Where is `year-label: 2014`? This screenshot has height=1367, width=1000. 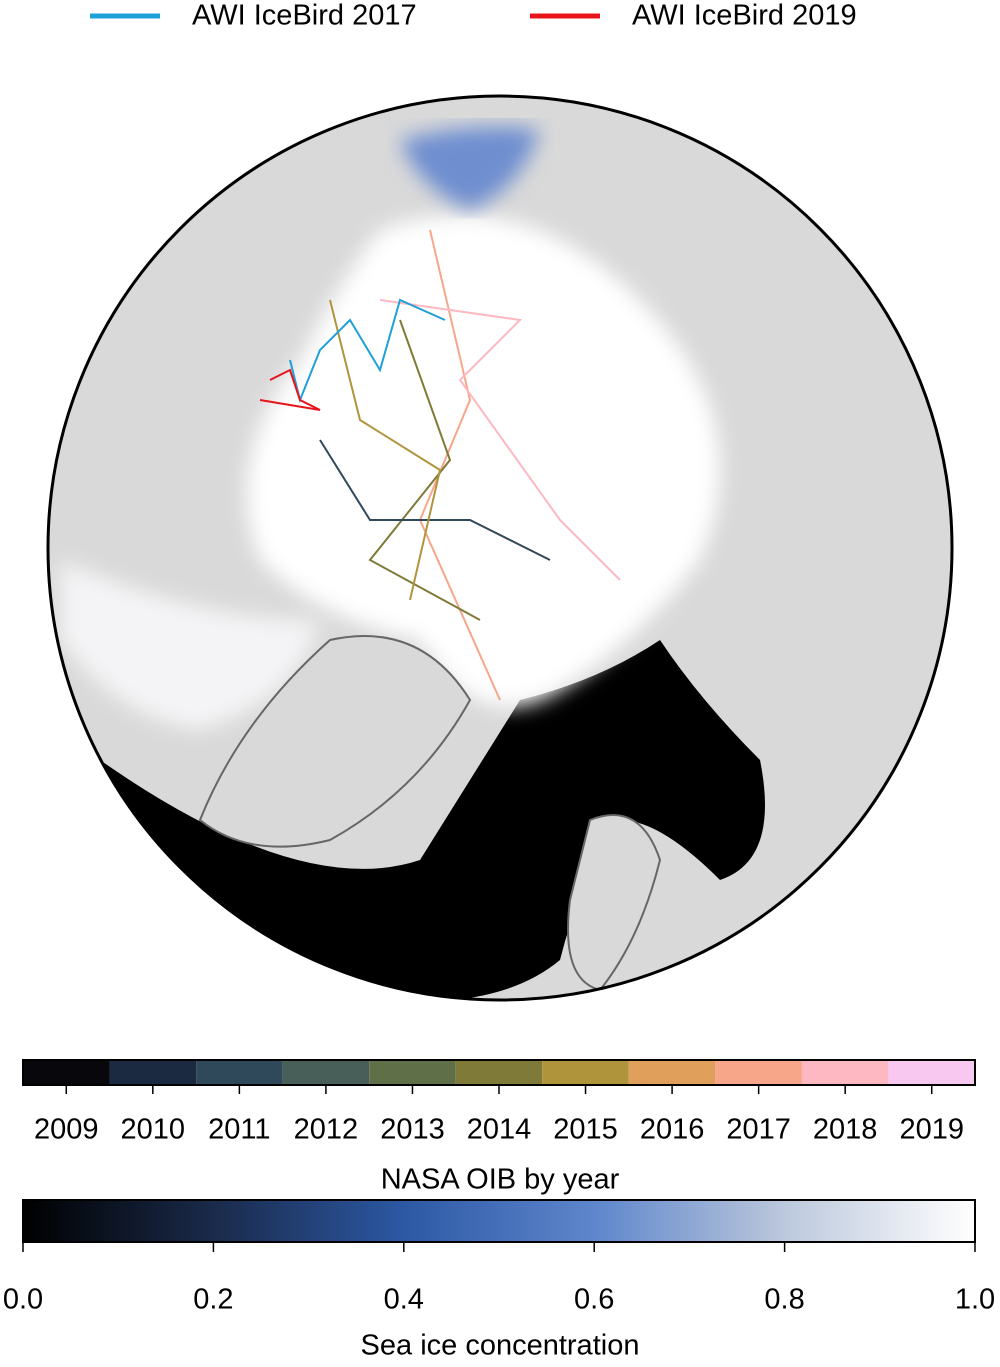
year-label: 2014 is located at coordinates (499, 1130).